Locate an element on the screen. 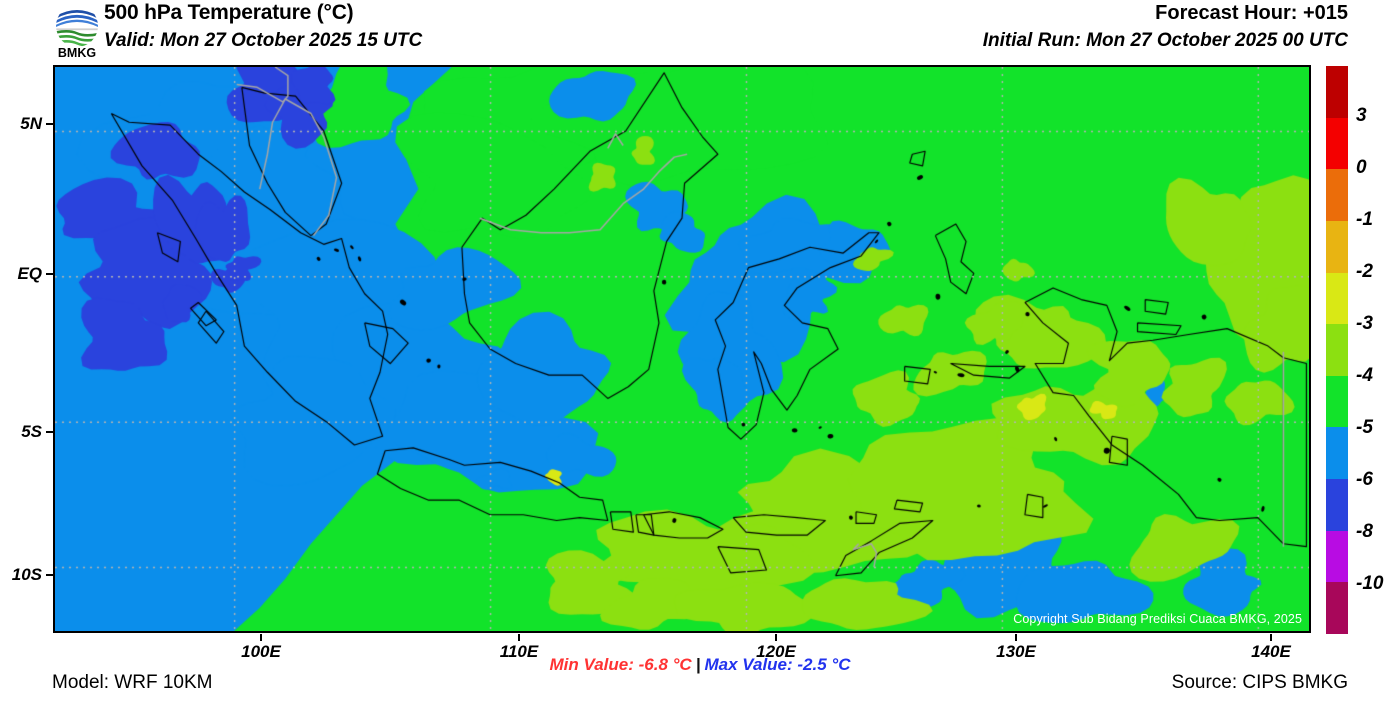 The width and height of the screenshot is (1400, 709). colorbar-label--4: -4 is located at coordinates (1364, 375).